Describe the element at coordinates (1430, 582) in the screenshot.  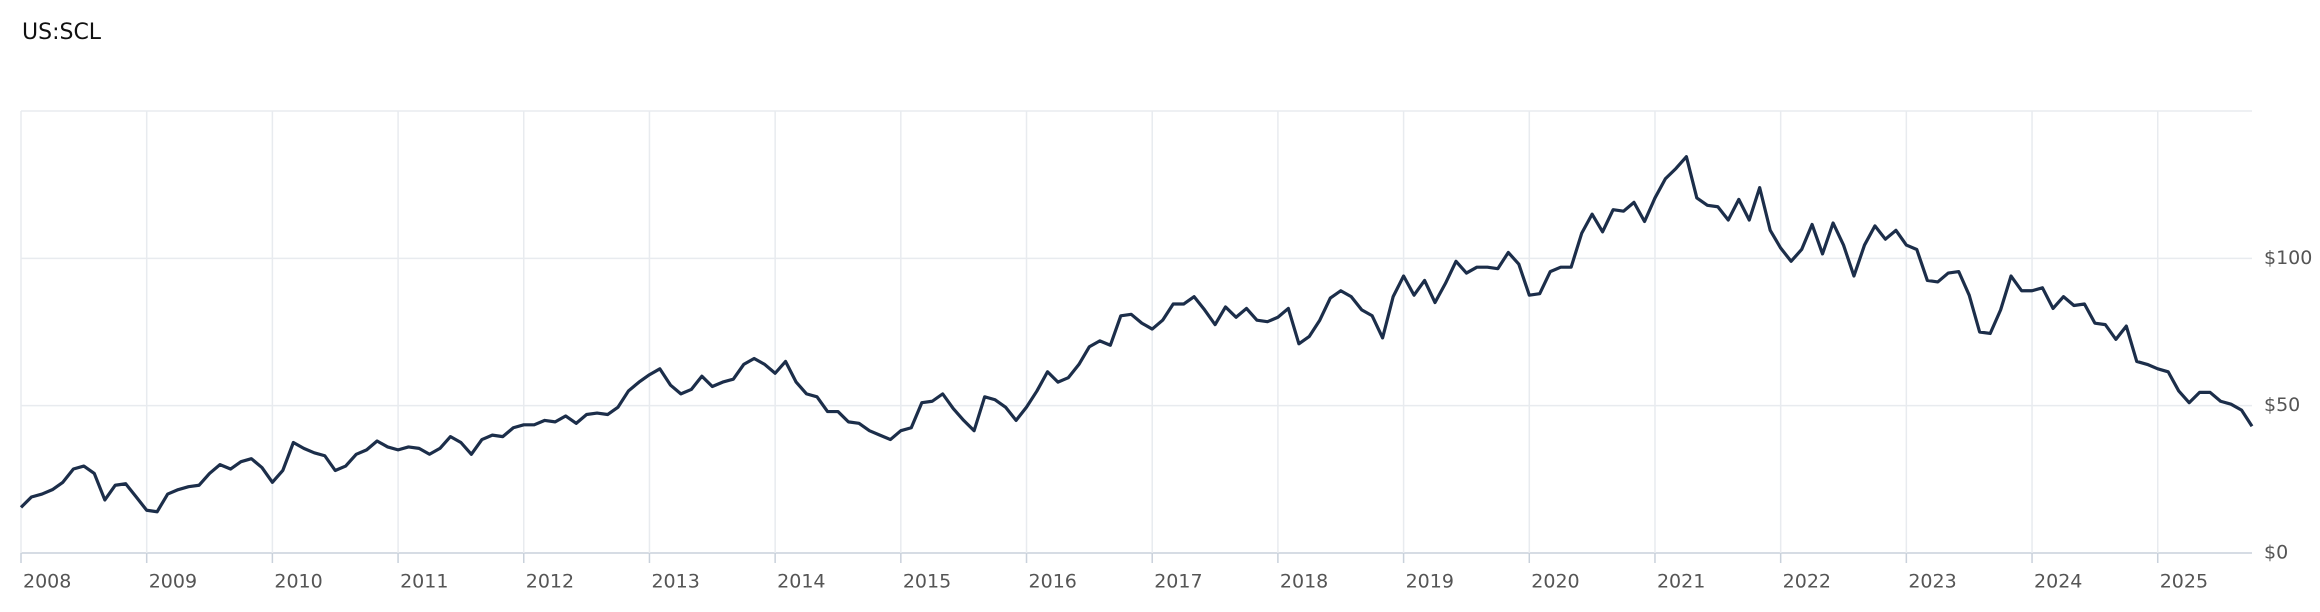
I see `x-tick-label: 2019` at that location.